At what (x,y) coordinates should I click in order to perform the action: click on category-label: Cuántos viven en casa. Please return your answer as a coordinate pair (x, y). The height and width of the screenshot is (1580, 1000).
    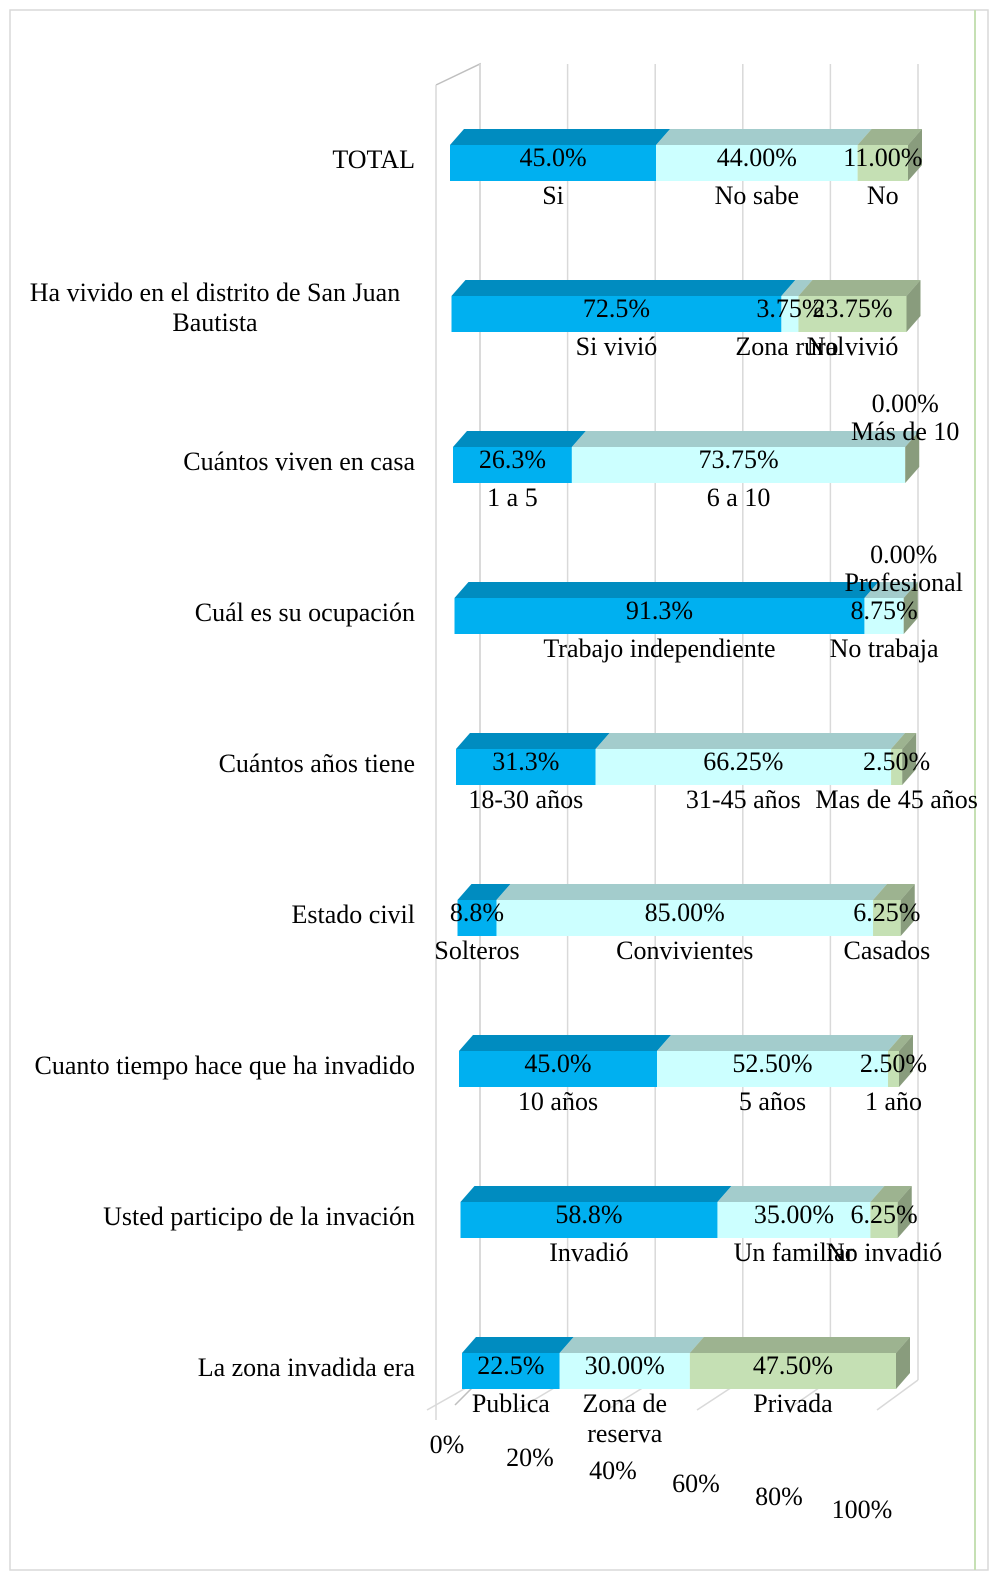
    Looking at the image, I should click on (299, 461).